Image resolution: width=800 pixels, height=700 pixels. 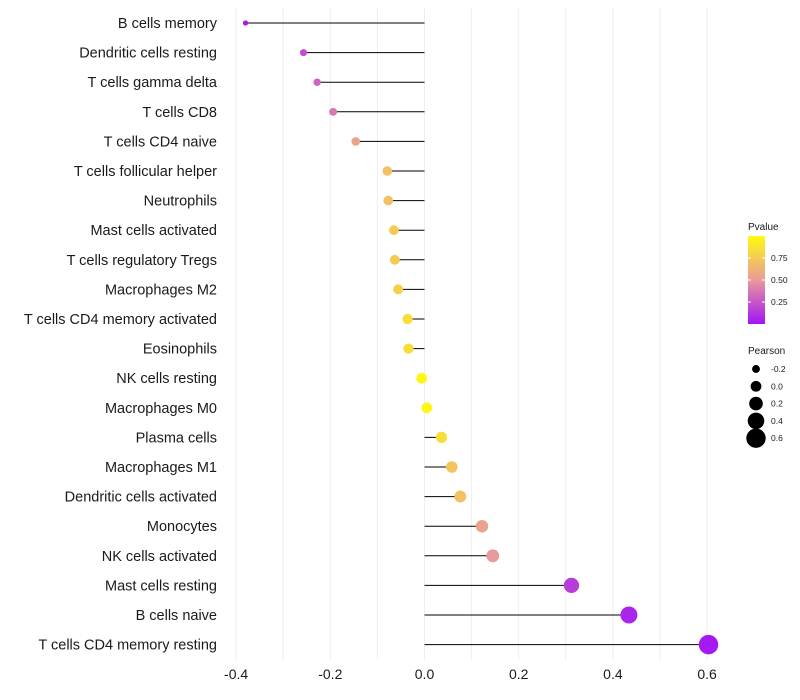 I want to click on y-tick-label: B cells memory, so click(x=168, y=24).